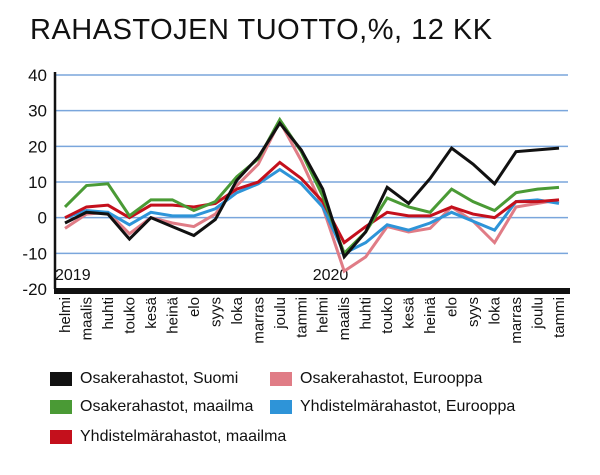  Describe the element at coordinates (37, 182) in the screenshot. I see `y-tick-label: 10` at that location.